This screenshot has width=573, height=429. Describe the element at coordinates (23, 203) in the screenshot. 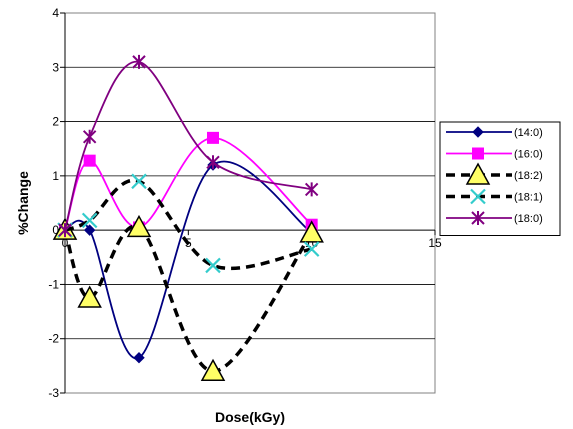

I see `y-axis-title: %Change` at that location.